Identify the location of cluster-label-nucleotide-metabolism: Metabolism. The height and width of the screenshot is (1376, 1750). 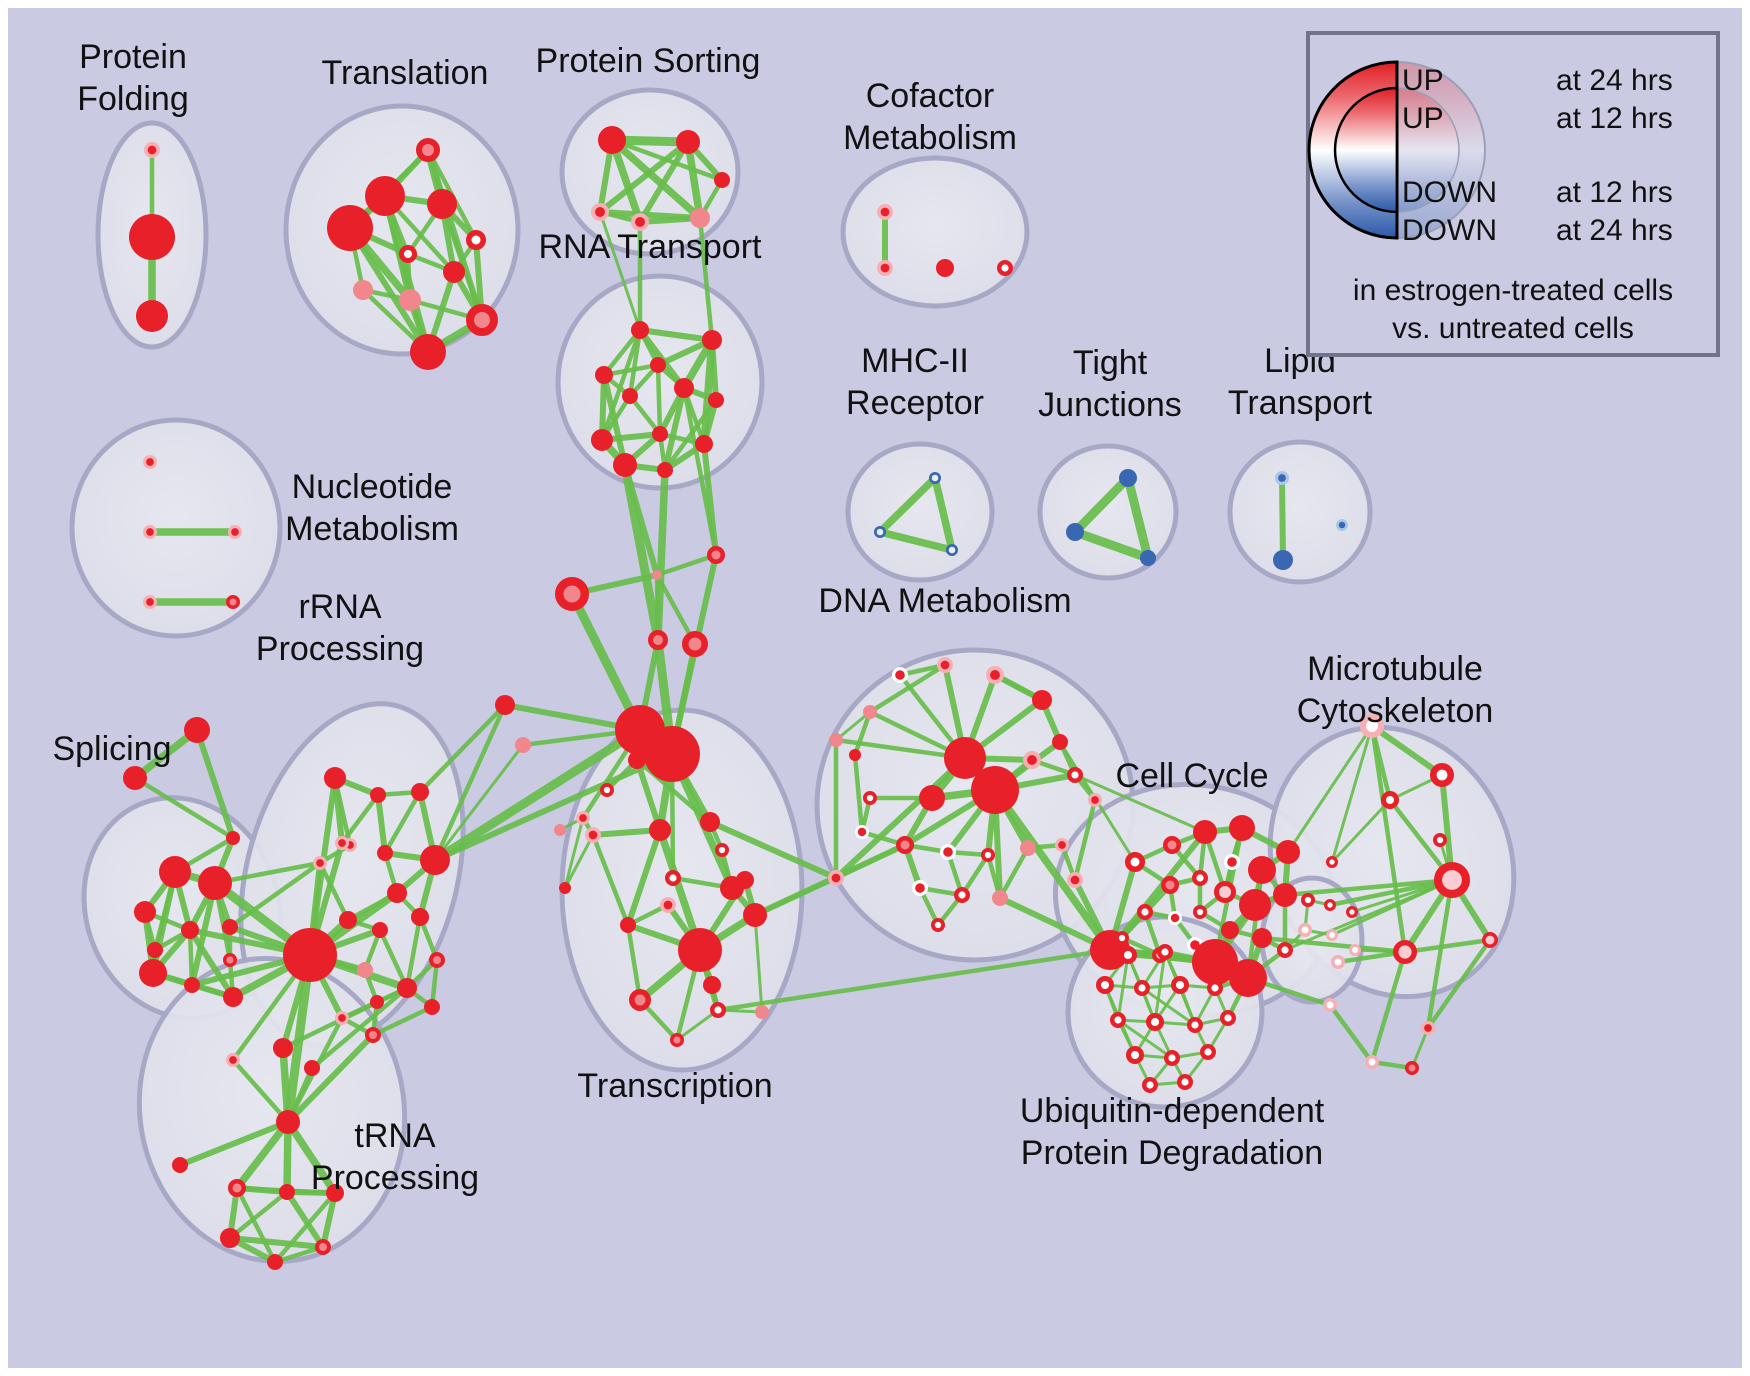
(372, 529).